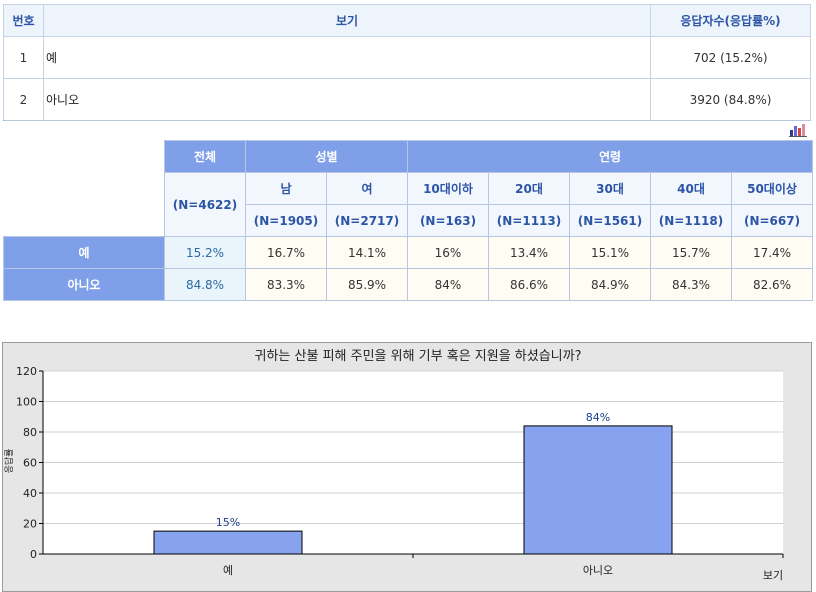 The image size is (816, 592). I want to click on x-tick-label: 아니오, so click(598, 570).